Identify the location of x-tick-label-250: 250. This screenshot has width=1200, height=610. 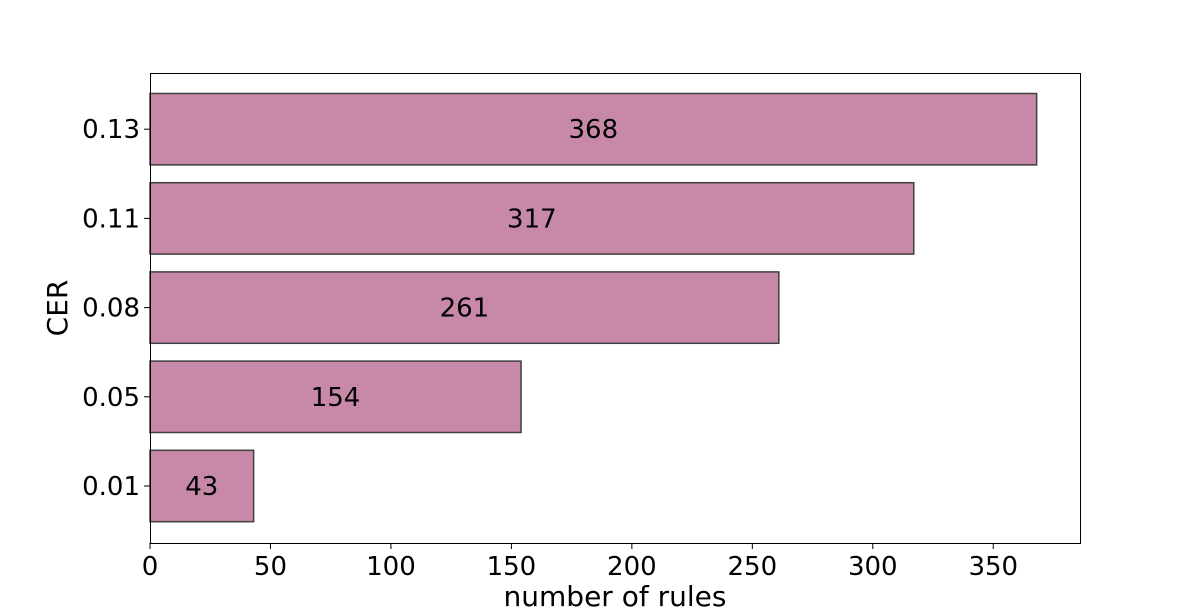
(753, 567).